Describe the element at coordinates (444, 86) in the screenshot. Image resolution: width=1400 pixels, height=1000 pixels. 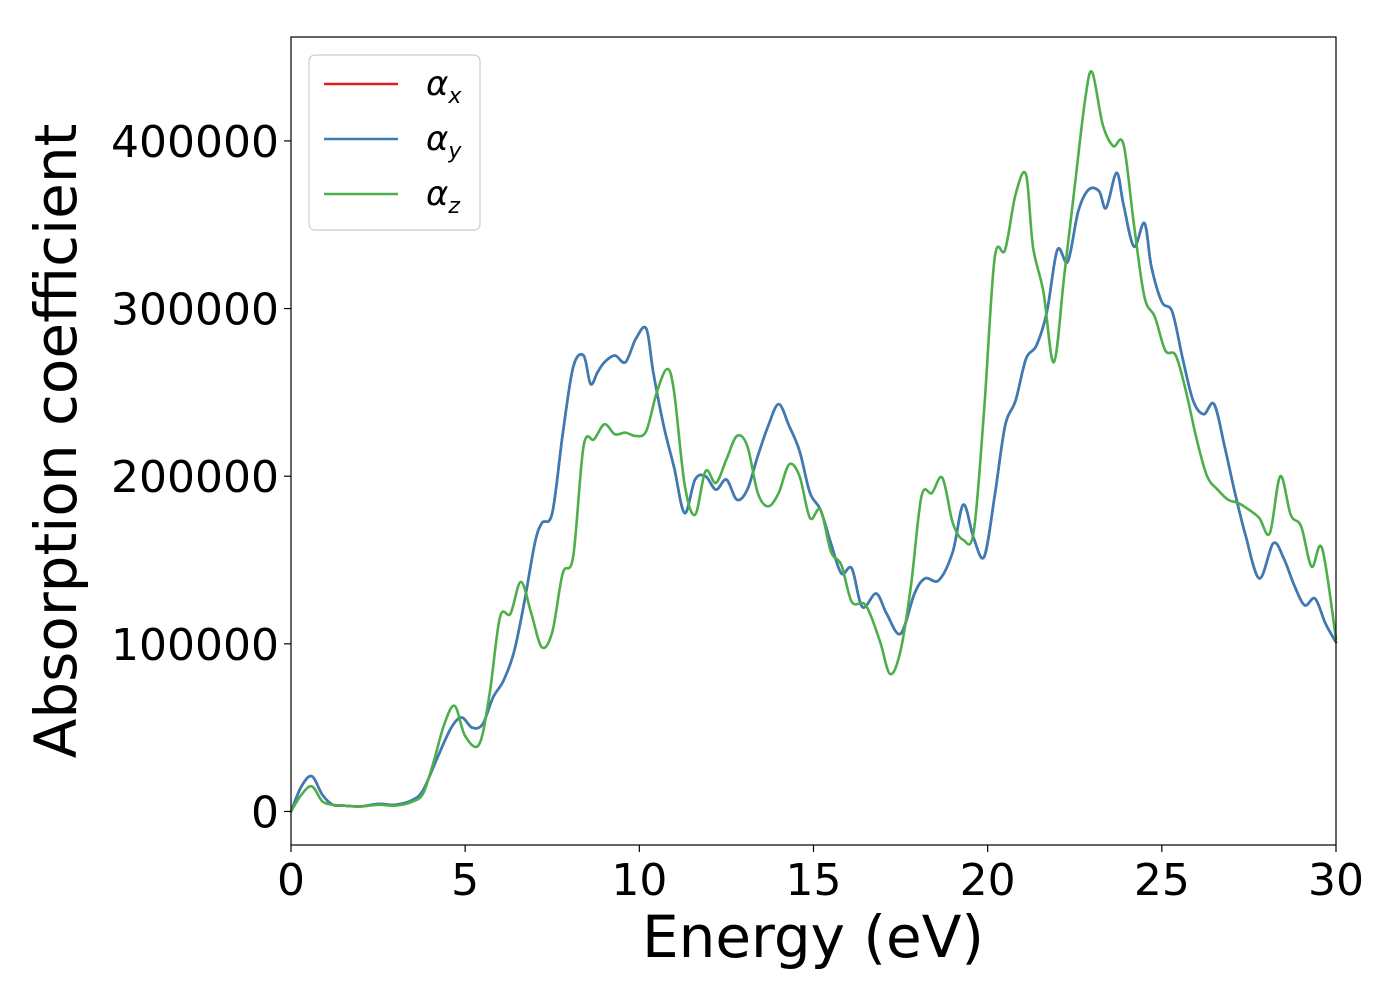
I see `legend-label-x: αx` at that location.